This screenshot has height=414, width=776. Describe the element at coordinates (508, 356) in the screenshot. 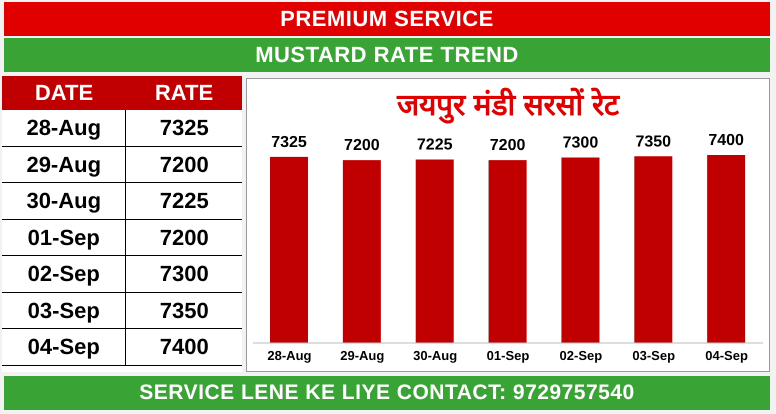

I see `x-tick-label: 01-Sep` at that location.